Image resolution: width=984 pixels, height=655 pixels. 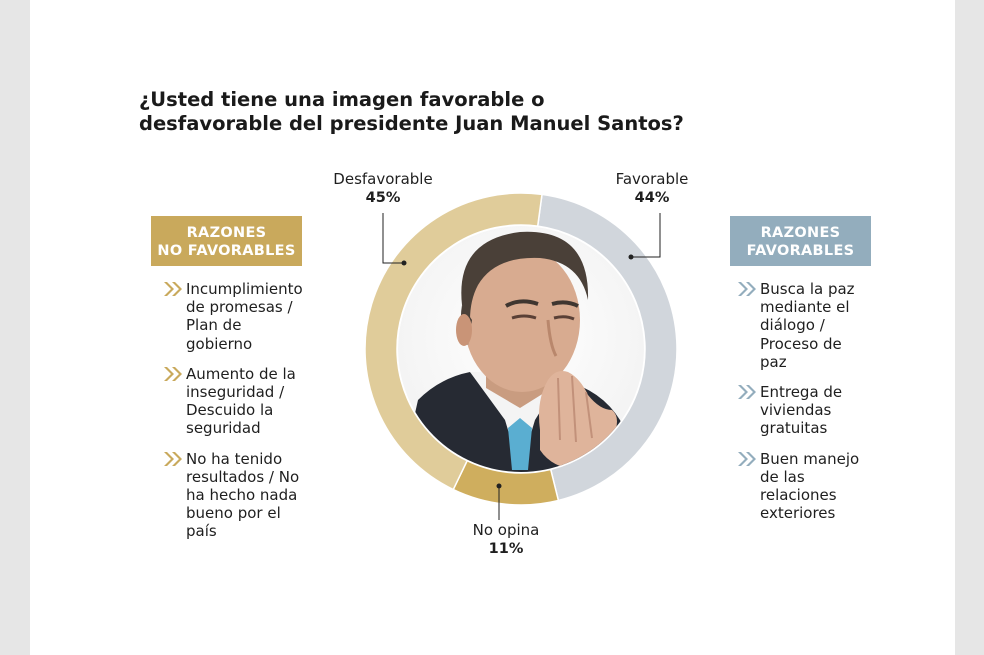 I want to click on list-item: Entrega de viviendas gratuitas, so click(x=807, y=410).